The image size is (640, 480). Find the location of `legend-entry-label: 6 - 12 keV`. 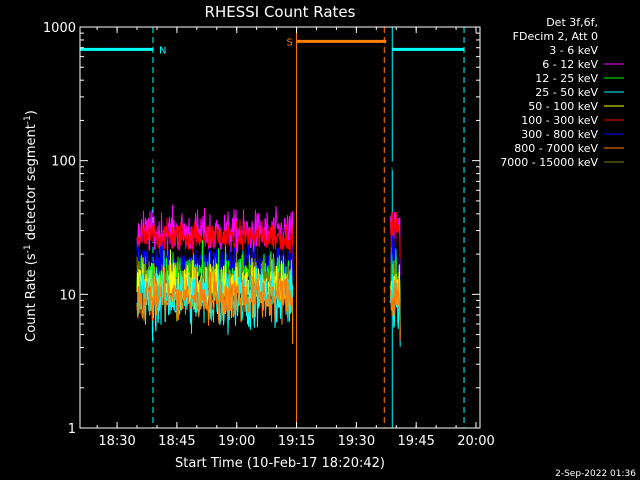

legend-entry-label: 6 - 12 keV is located at coordinates (570, 64).